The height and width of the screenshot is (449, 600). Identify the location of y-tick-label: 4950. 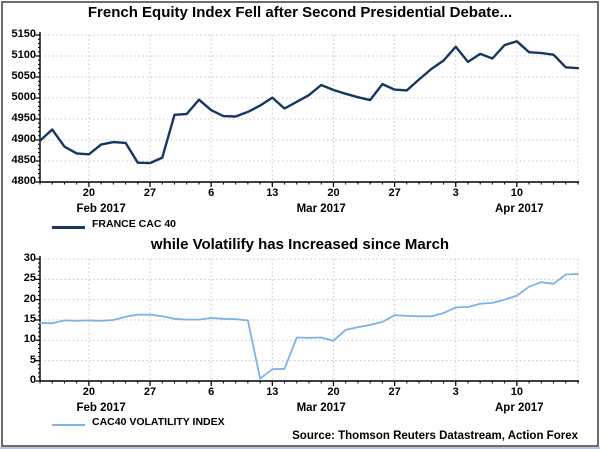
(23, 118).